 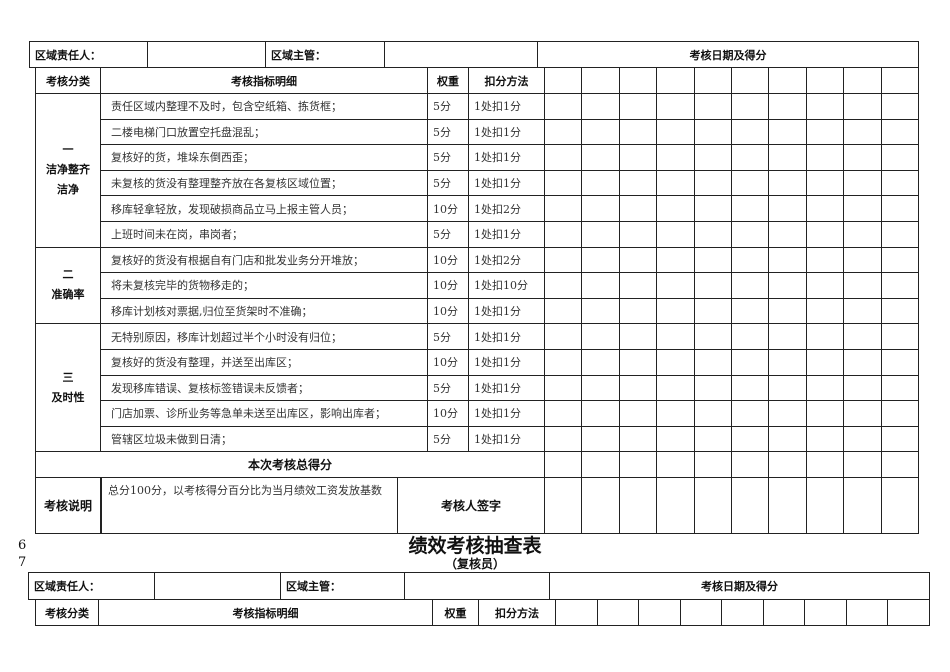 I want to click on responsible-field, so click(x=217, y=586).